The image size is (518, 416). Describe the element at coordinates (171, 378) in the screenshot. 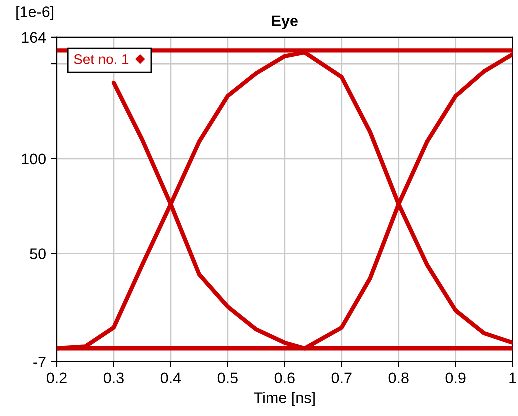

I see `x-tick-label: 0.4` at that location.